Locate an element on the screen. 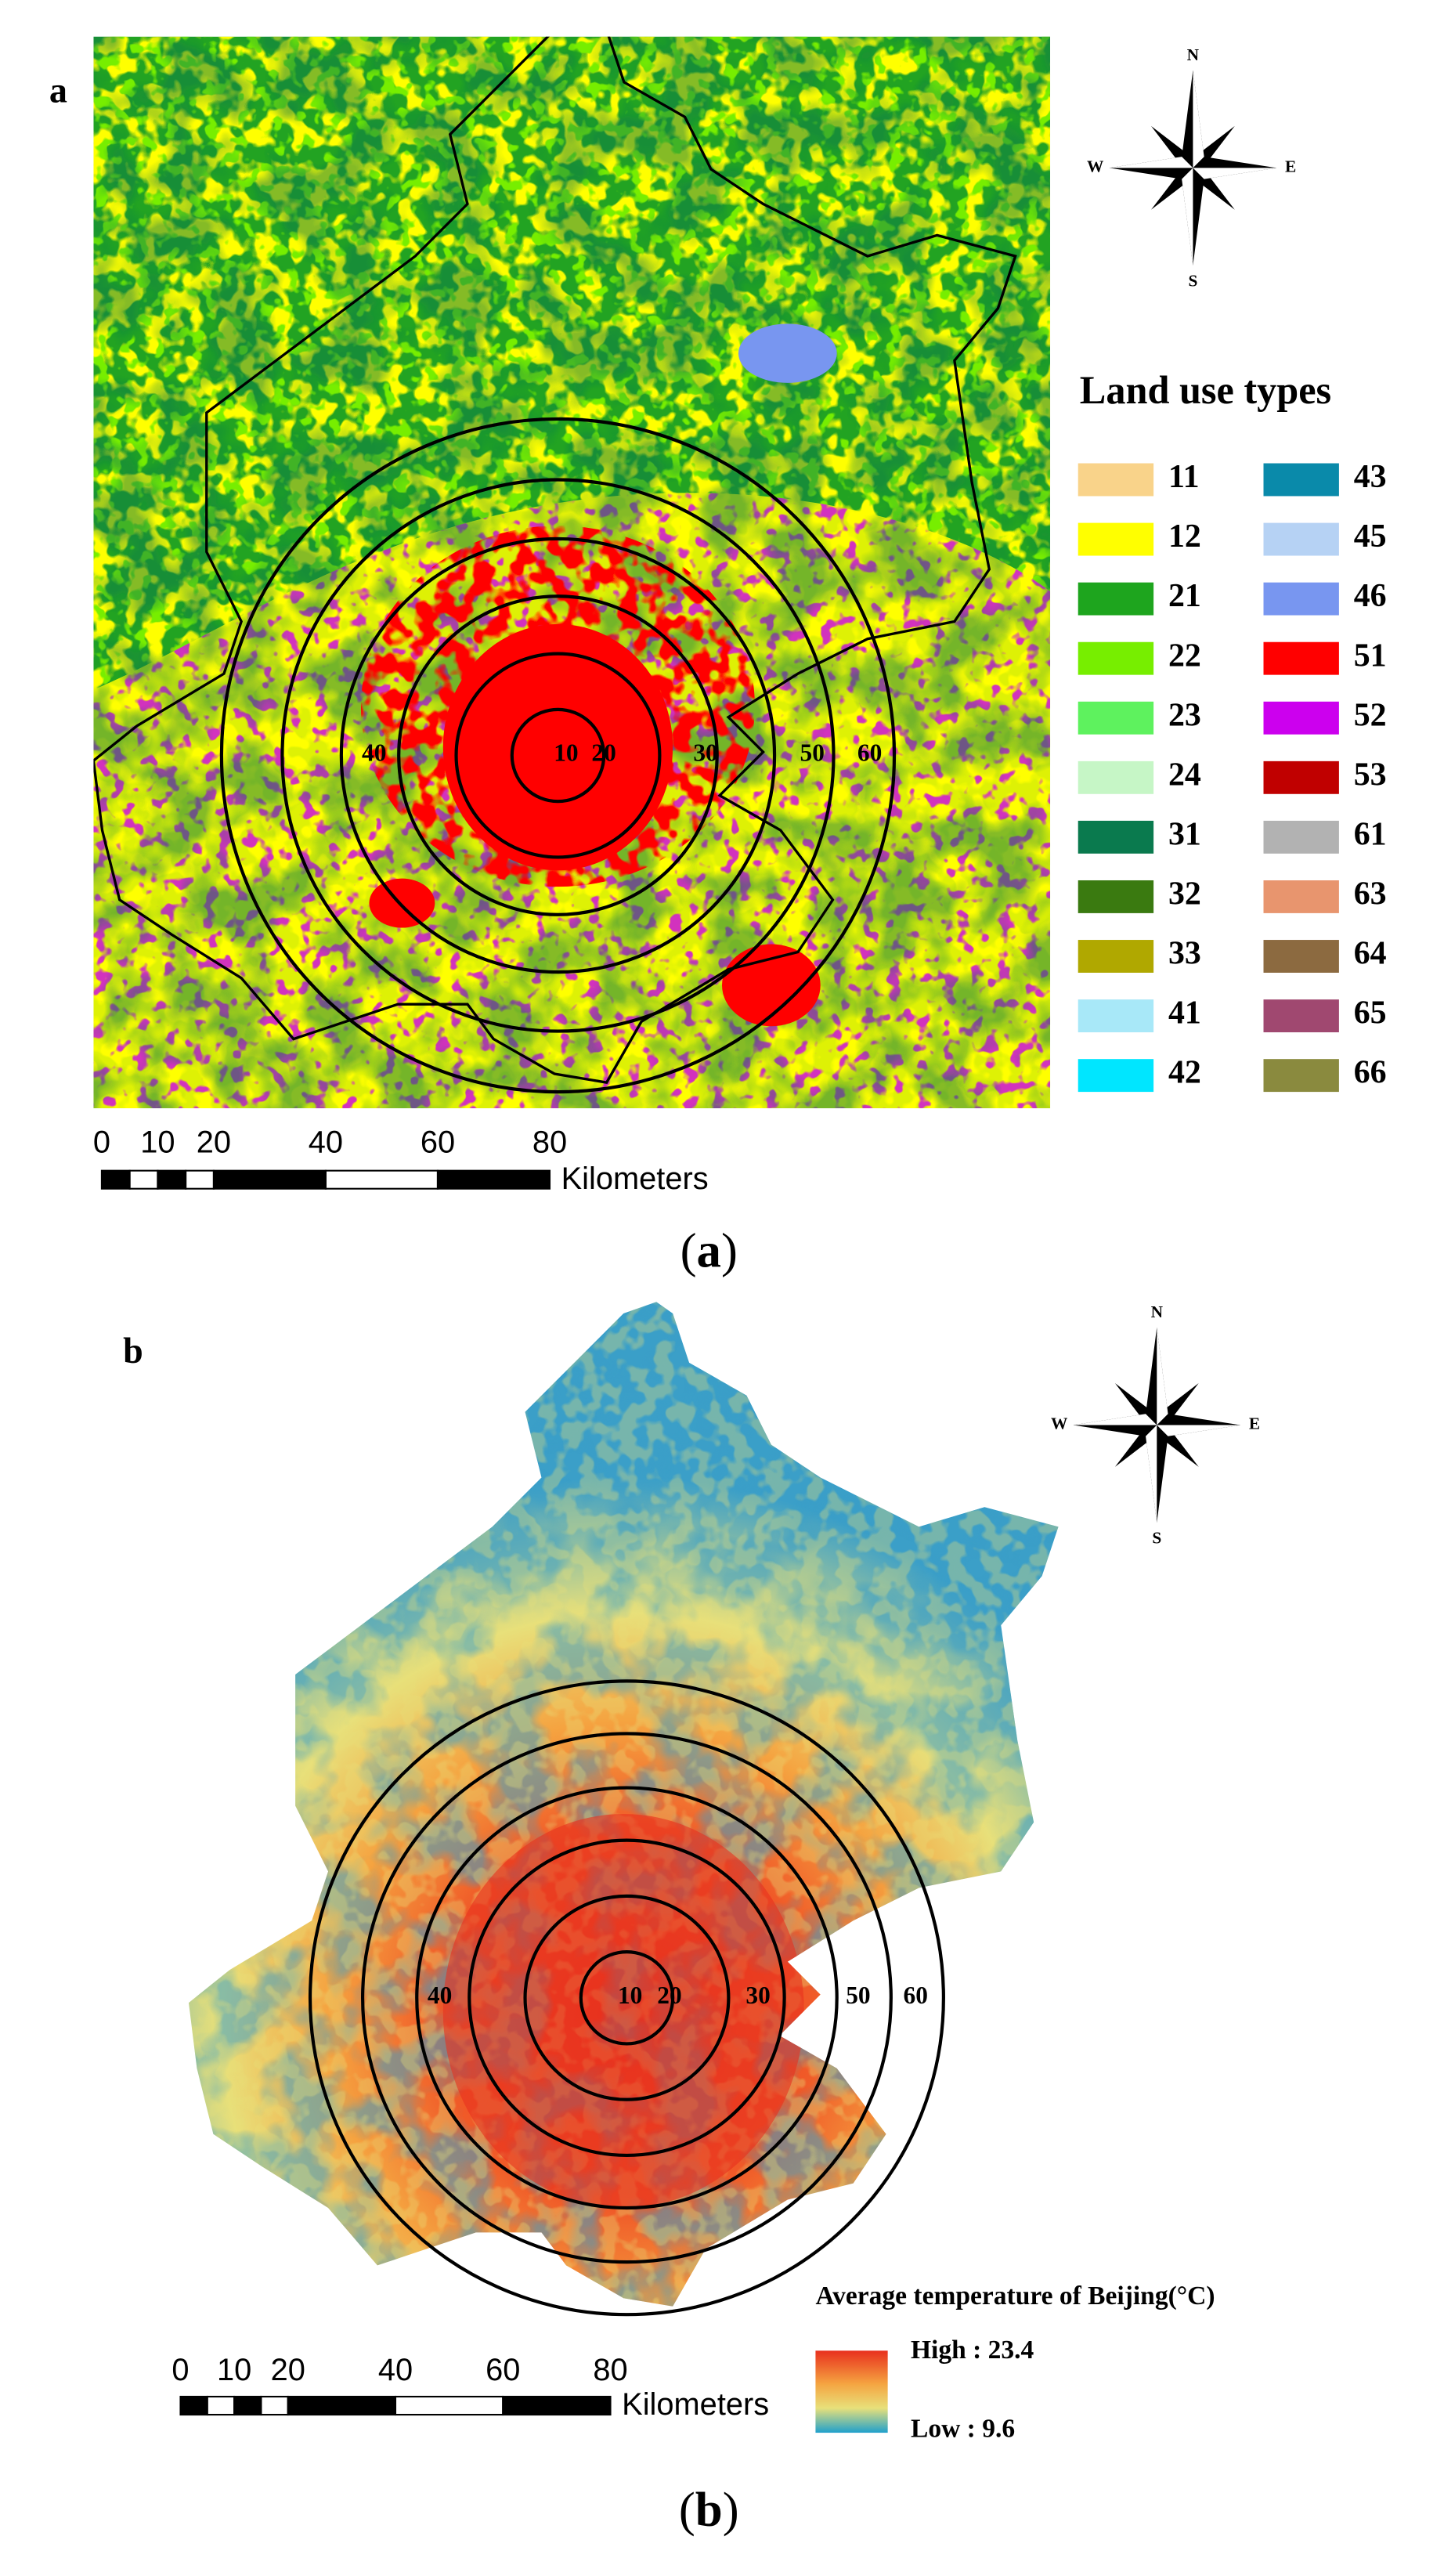 The height and width of the screenshot is (2576, 1444). water-patch is located at coordinates (787, 353).